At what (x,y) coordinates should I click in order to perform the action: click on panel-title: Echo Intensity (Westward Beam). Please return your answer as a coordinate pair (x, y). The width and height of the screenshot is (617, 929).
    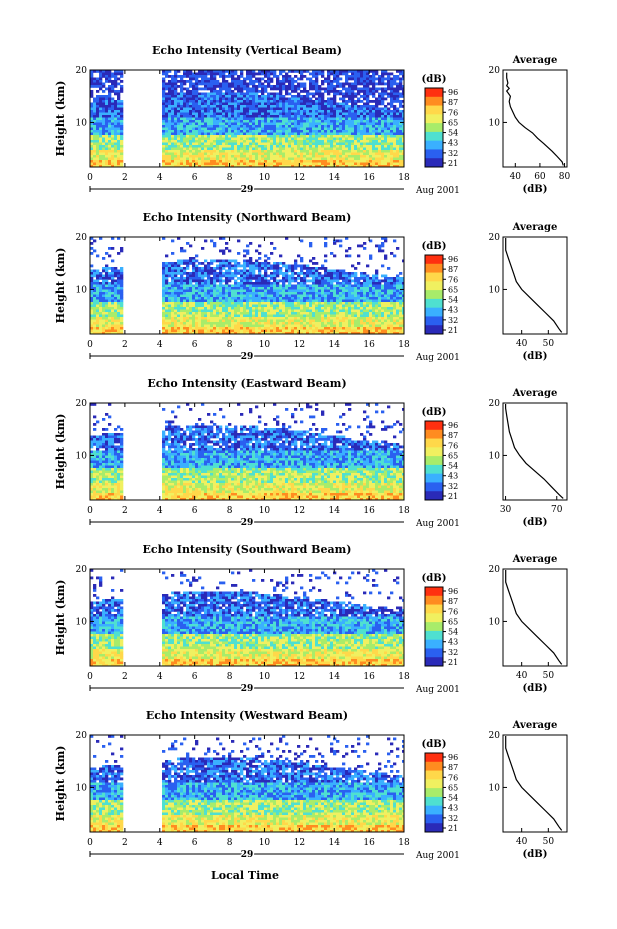
    Looking at the image, I should click on (247, 715).